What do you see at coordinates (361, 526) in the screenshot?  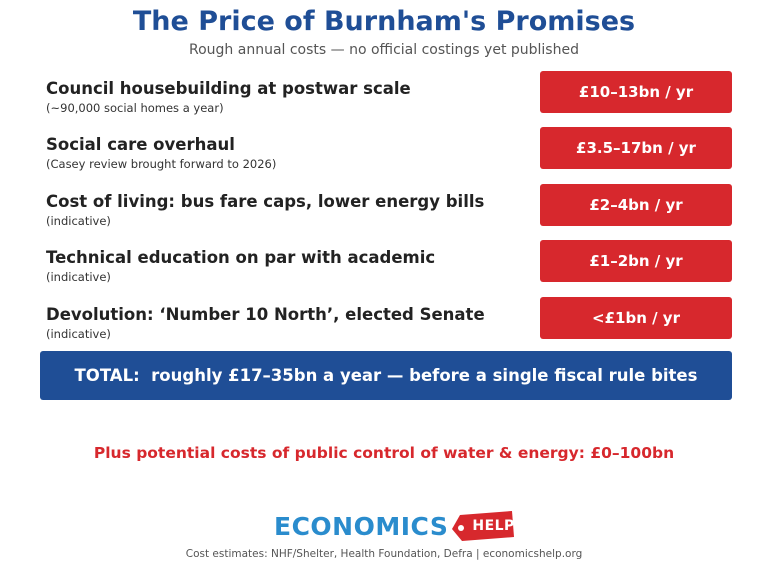 I see `logo-wordmark: ECONOMICS` at bounding box center [361, 526].